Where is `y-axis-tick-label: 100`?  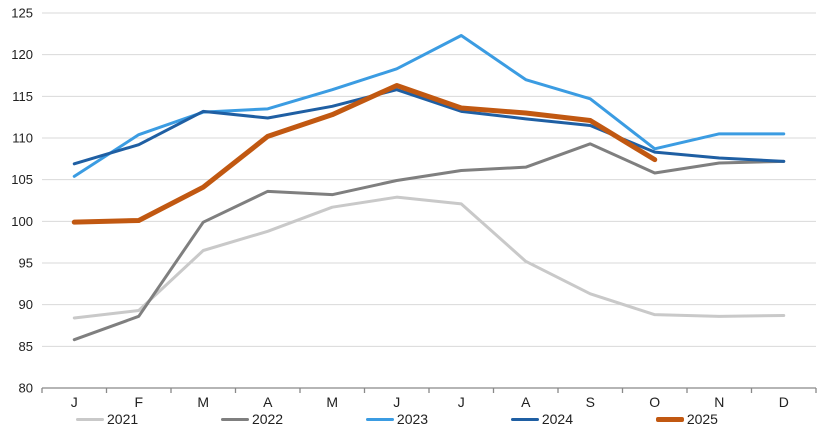 y-axis-tick-label: 100 is located at coordinates (22, 221).